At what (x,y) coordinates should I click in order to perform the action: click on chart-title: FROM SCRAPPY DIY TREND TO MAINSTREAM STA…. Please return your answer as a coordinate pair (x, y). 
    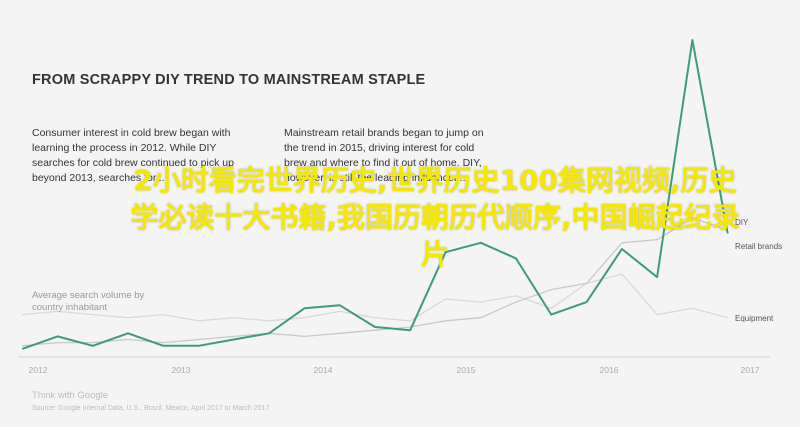
    Looking at the image, I should click on (229, 80).